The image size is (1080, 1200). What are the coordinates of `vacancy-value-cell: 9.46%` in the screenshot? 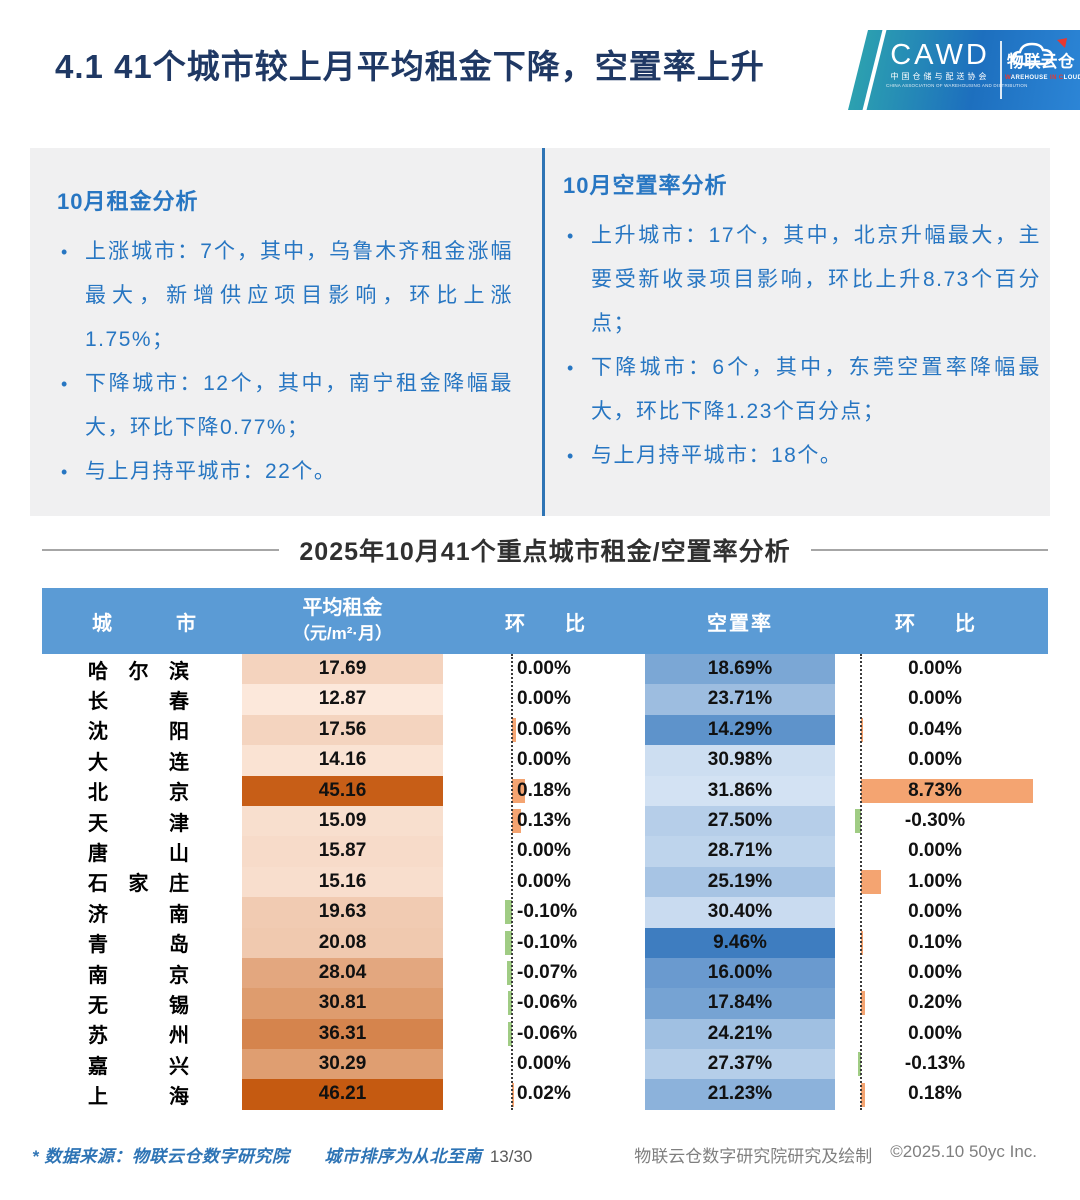 It's located at (740, 942).